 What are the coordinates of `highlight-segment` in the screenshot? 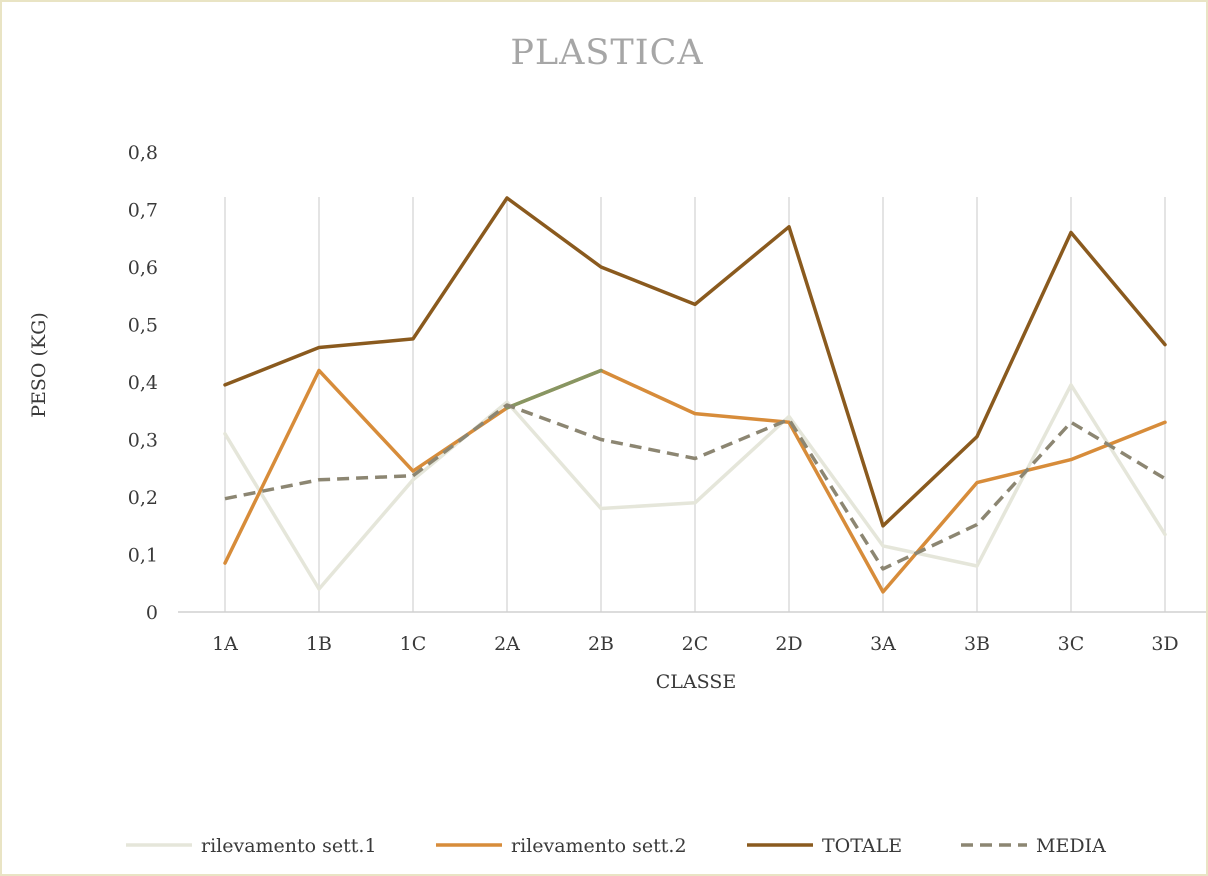 It's located at (554, 389).